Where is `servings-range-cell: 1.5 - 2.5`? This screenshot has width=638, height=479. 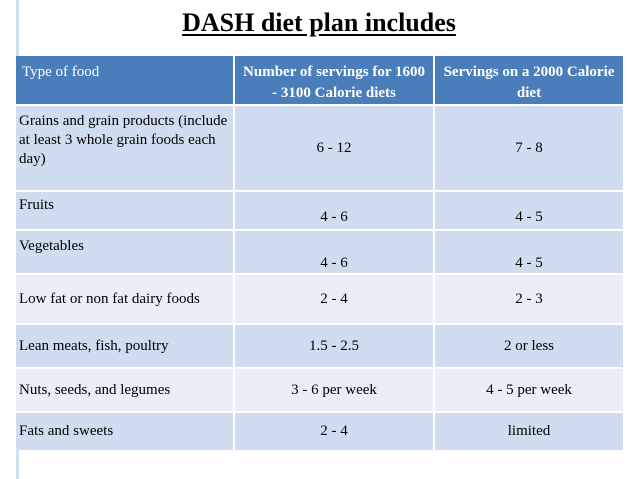 servings-range-cell: 1.5 - 2.5 is located at coordinates (334, 345).